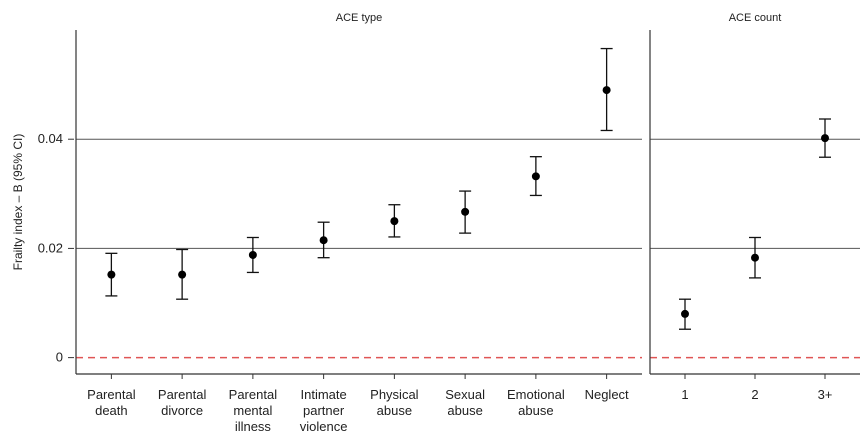 This screenshot has height=444, width=862. I want to click on y-axis-title: Frailty index – B (95% CI), so click(18, 202).